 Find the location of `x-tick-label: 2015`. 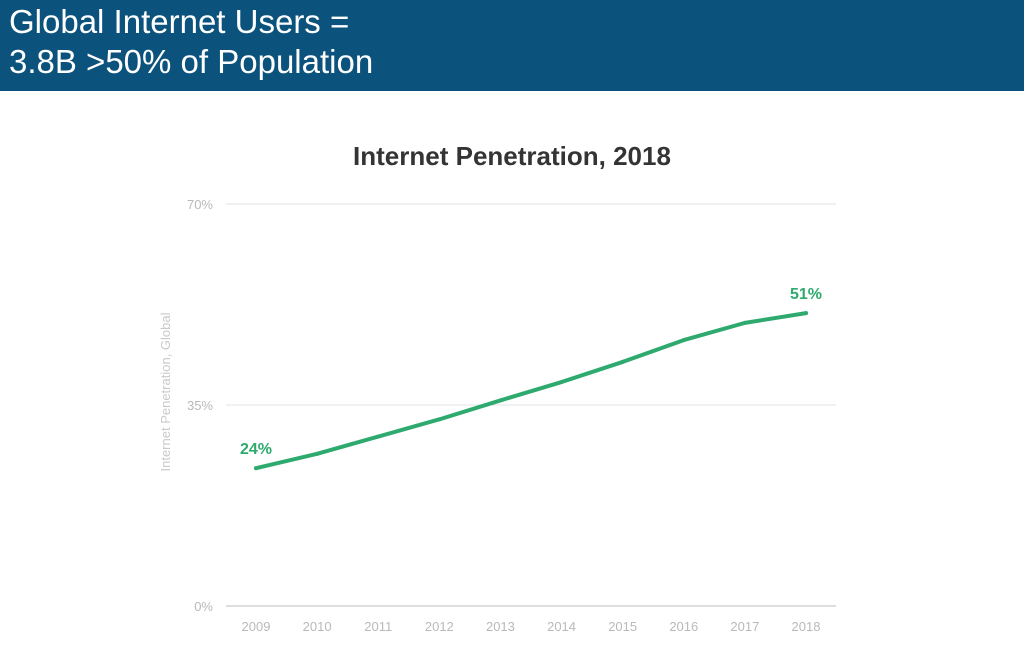

x-tick-label: 2015 is located at coordinates (622, 626).